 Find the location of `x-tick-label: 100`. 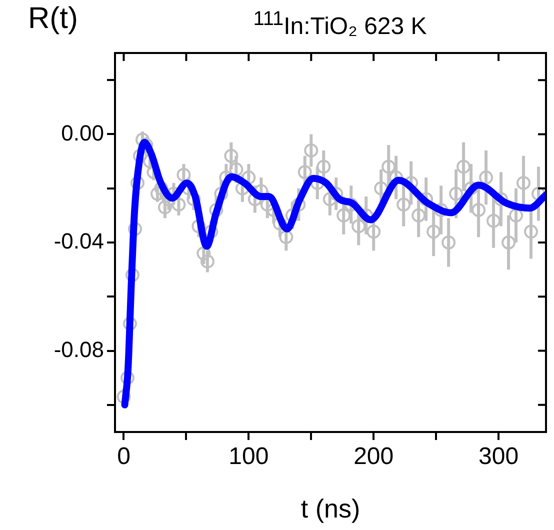

x-tick-label: 100 is located at coordinates (248, 456).